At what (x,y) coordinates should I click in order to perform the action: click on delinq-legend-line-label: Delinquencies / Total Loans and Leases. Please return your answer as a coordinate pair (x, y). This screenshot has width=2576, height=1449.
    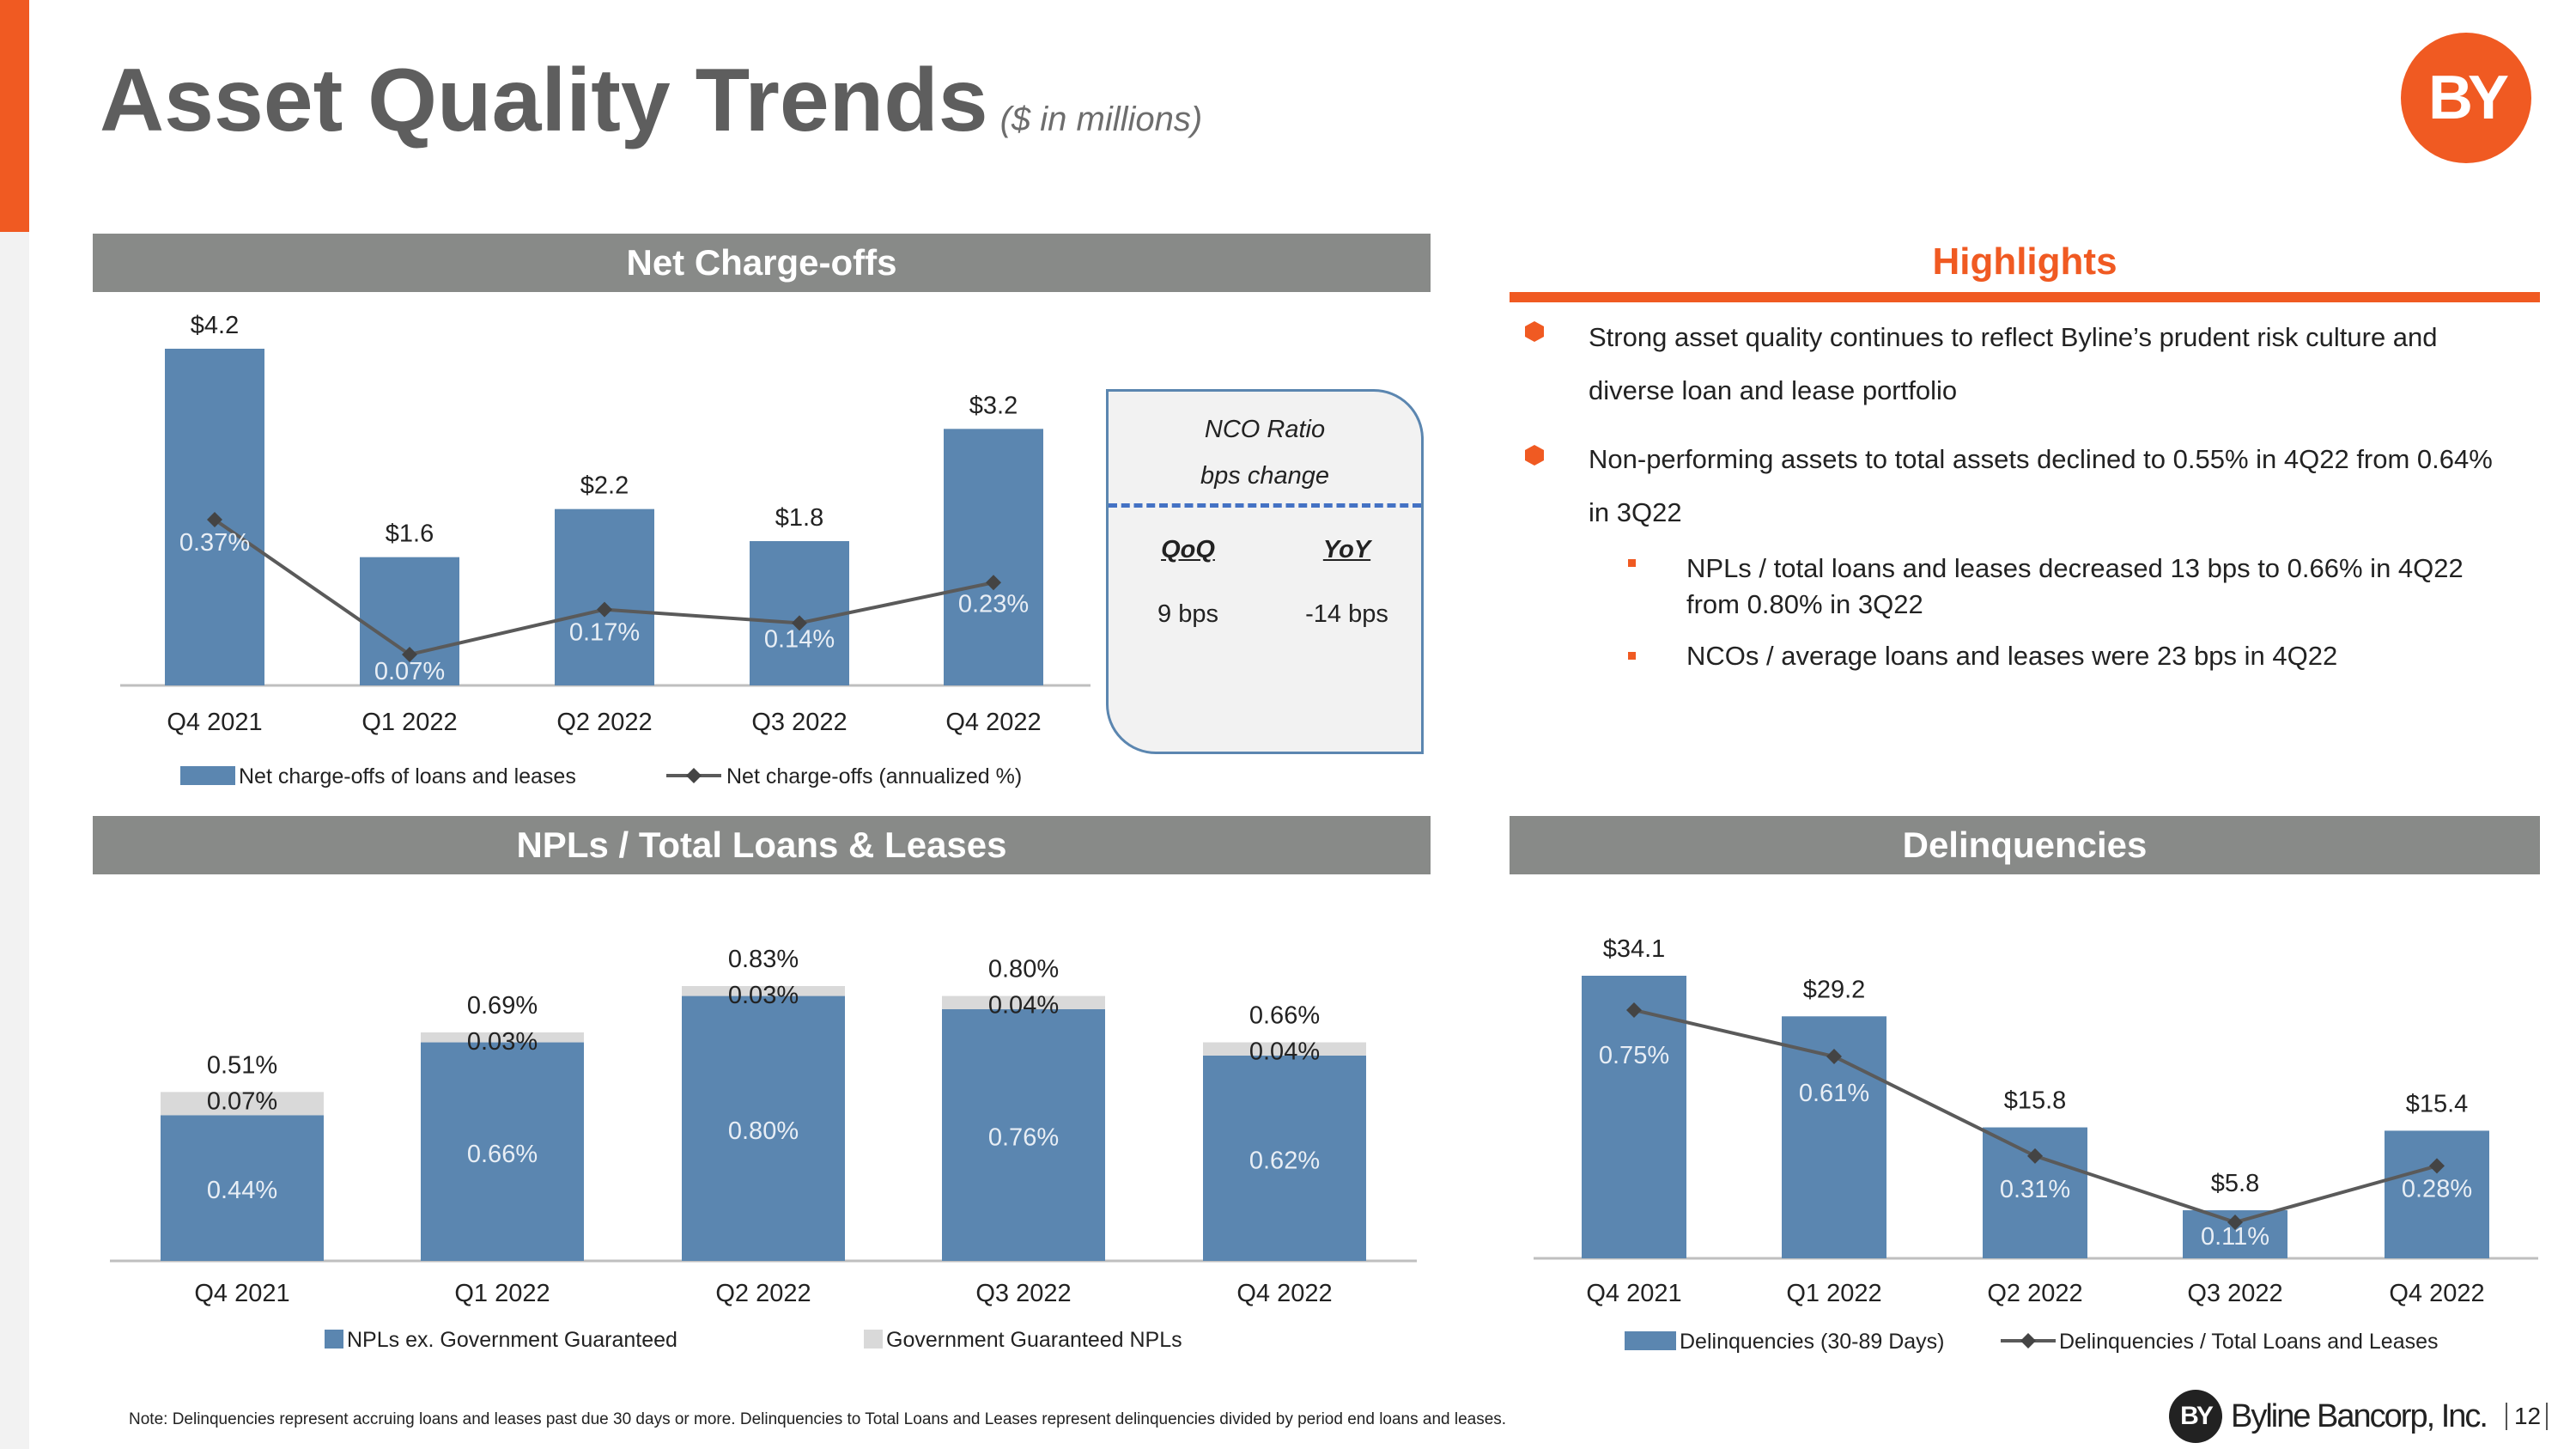
    Looking at the image, I should click on (2249, 1342).